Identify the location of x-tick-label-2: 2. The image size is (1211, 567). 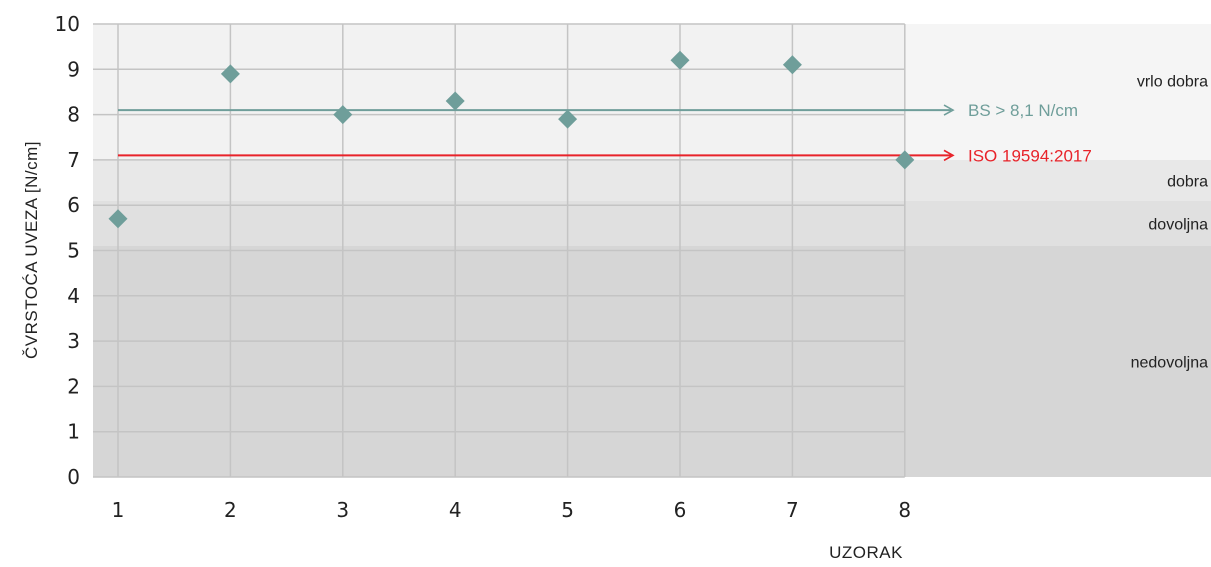
(230, 510).